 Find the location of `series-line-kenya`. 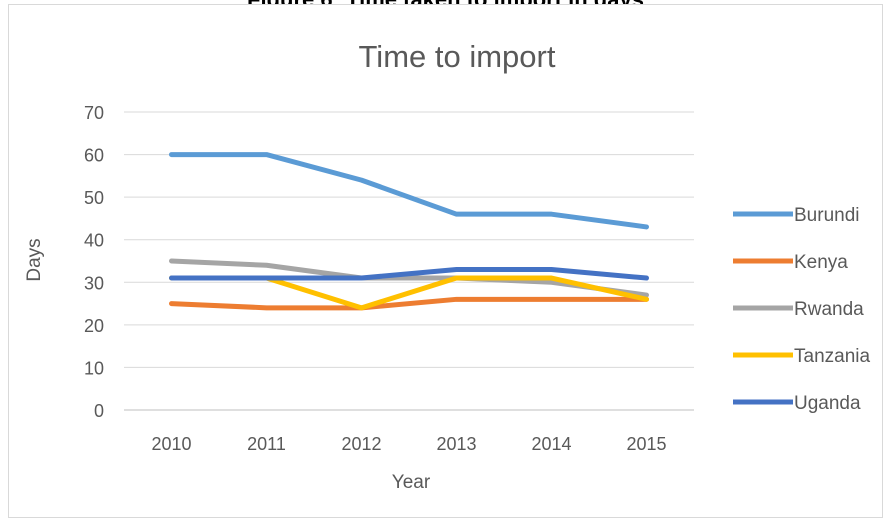

series-line-kenya is located at coordinates (409, 303).